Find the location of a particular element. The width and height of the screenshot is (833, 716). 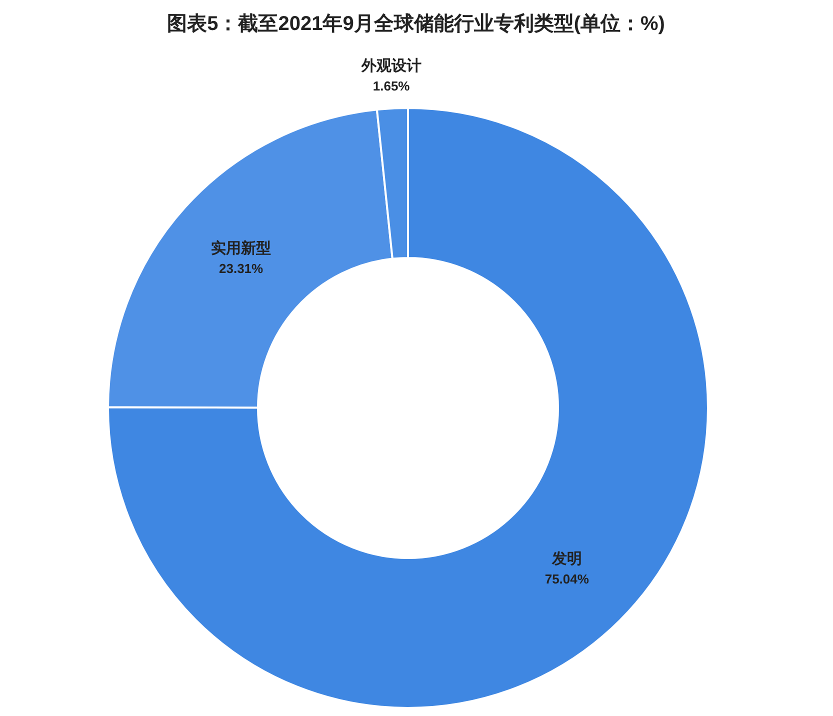

data-label: 1.65% is located at coordinates (391, 86).